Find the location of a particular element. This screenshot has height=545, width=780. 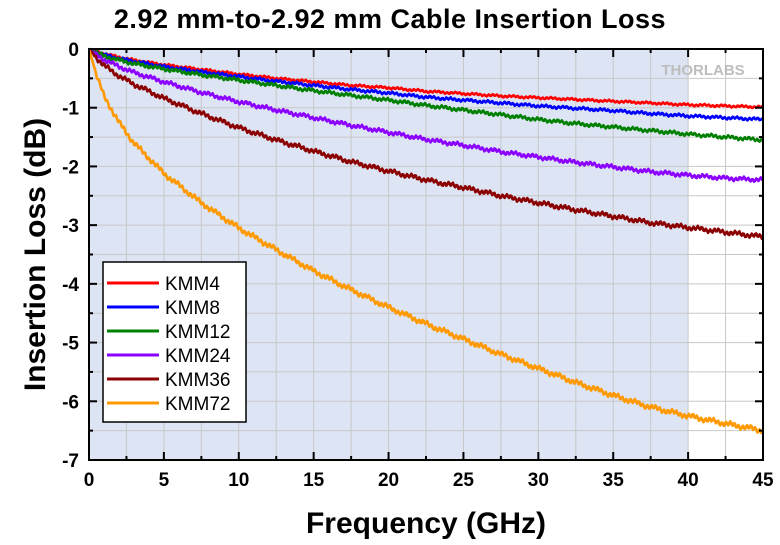

legend-box is located at coordinates (174, 342).